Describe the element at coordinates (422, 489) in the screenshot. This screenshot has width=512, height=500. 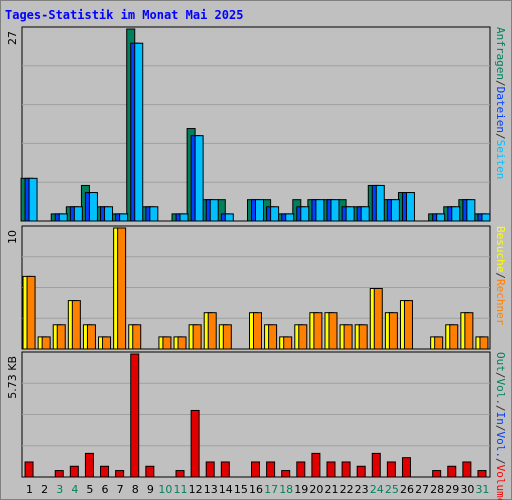
I see `x-tick-label: 27` at that location.